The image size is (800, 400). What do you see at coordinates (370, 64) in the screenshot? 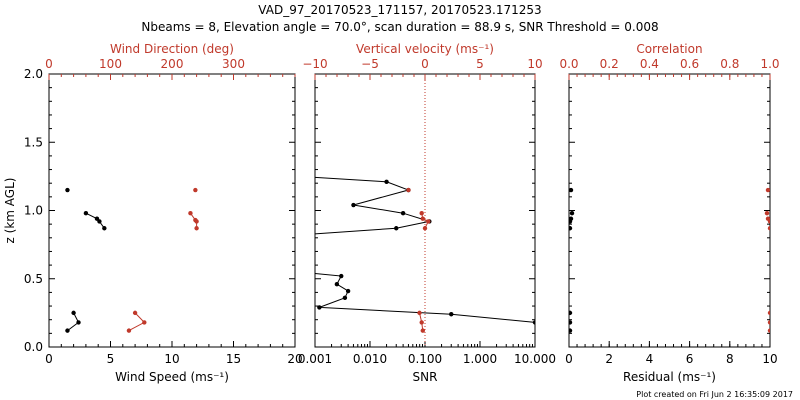
I see `top-tick-label: −5` at bounding box center [370, 64].